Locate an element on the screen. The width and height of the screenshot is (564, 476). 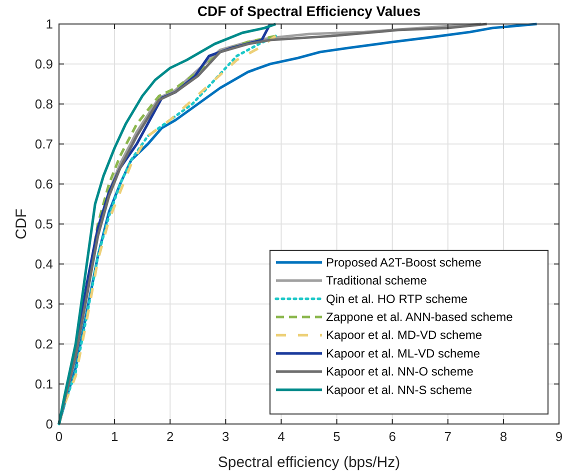
y-tick-label: 0.1 is located at coordinates (43, 384).